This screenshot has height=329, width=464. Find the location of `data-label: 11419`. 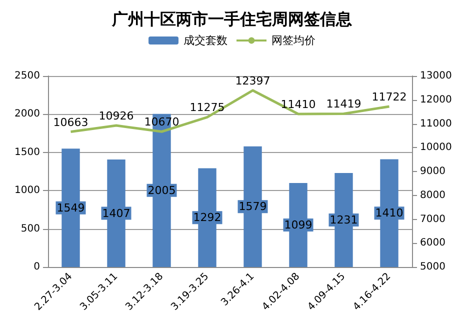

data-label: 11419 is located at coordinates (344, 104).